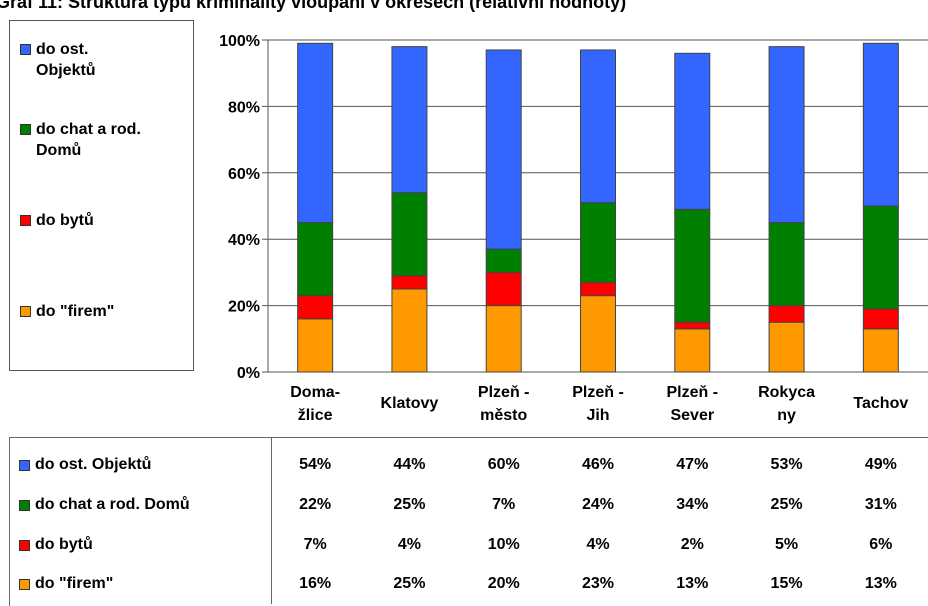  What do you see at coordinates (244, 174) in the screenshot?
I see `y-tick-label: 60%` at bounding box center [244, 174].